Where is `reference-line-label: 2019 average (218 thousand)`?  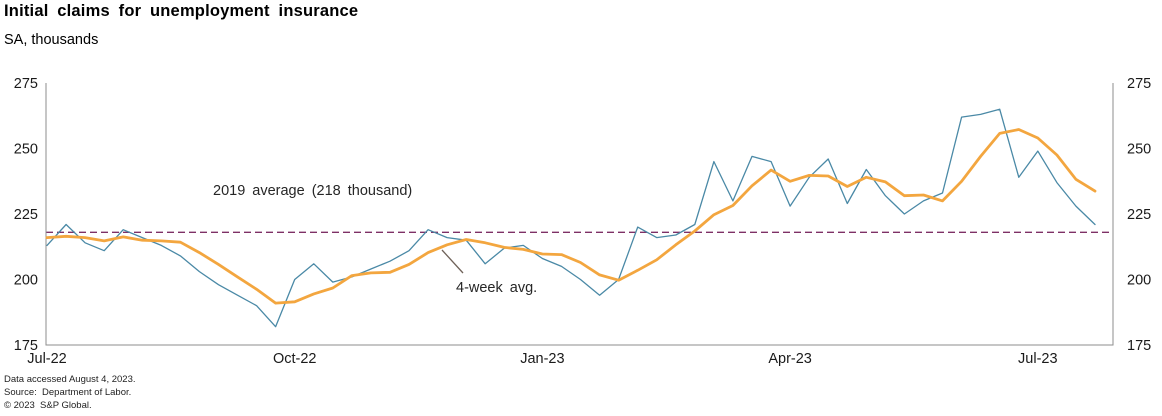
reference-line-label: 2019 average (218 thousand) is located at coordinates (312, 191).